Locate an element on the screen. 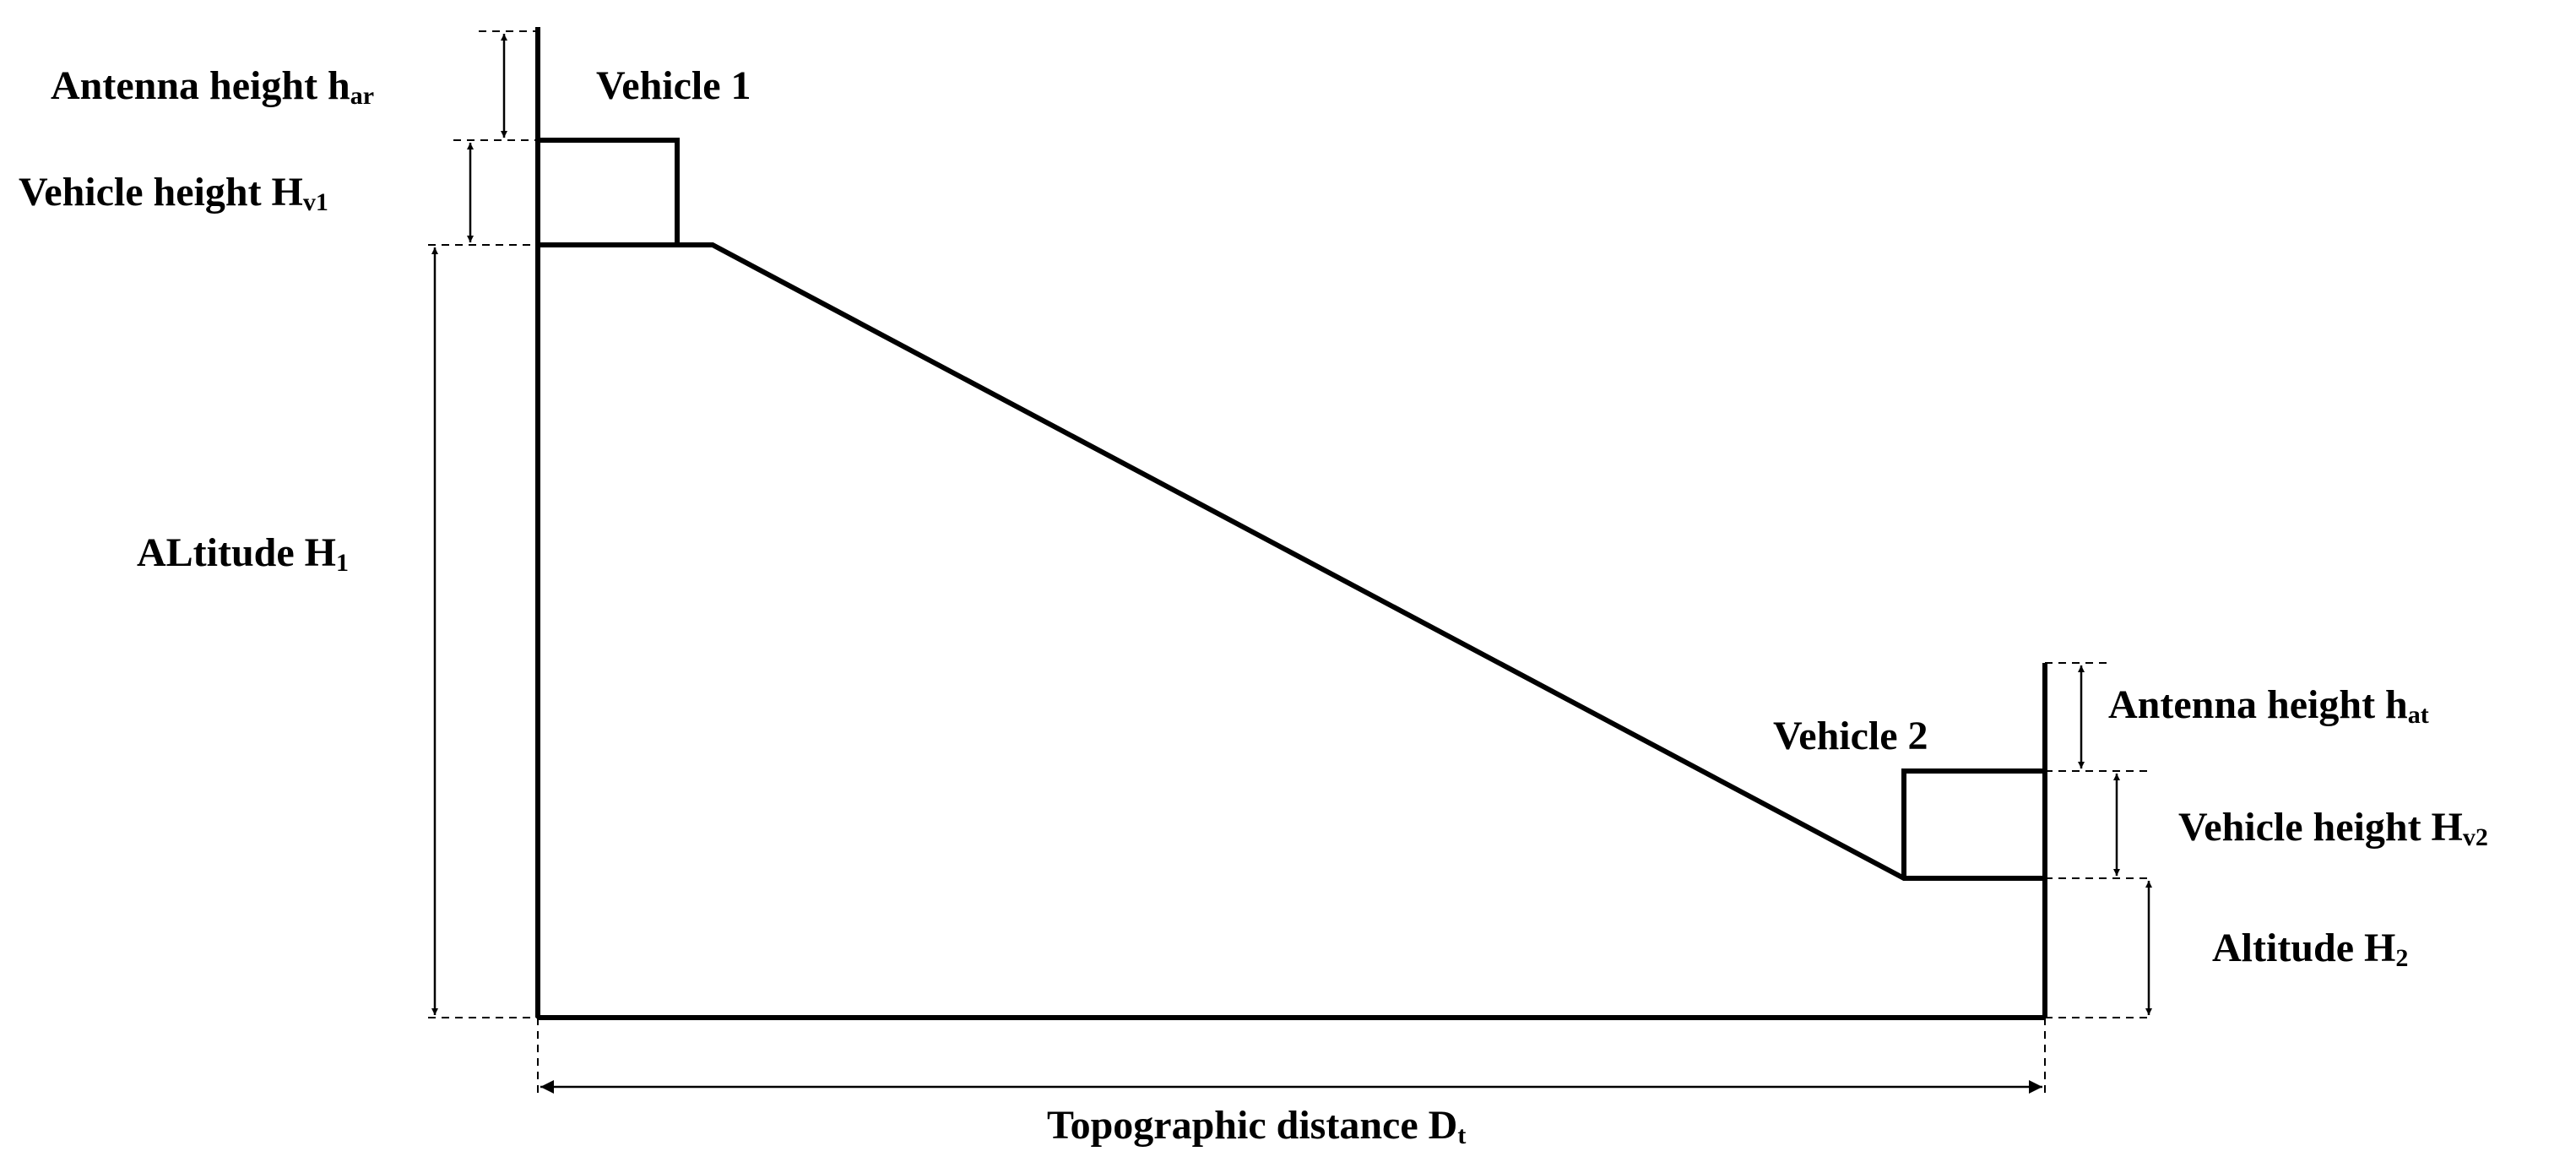 This screenshot has width=2576, height=1173. vehicle-1-label: Vehicle 1 is located at coordinates (673, 86).